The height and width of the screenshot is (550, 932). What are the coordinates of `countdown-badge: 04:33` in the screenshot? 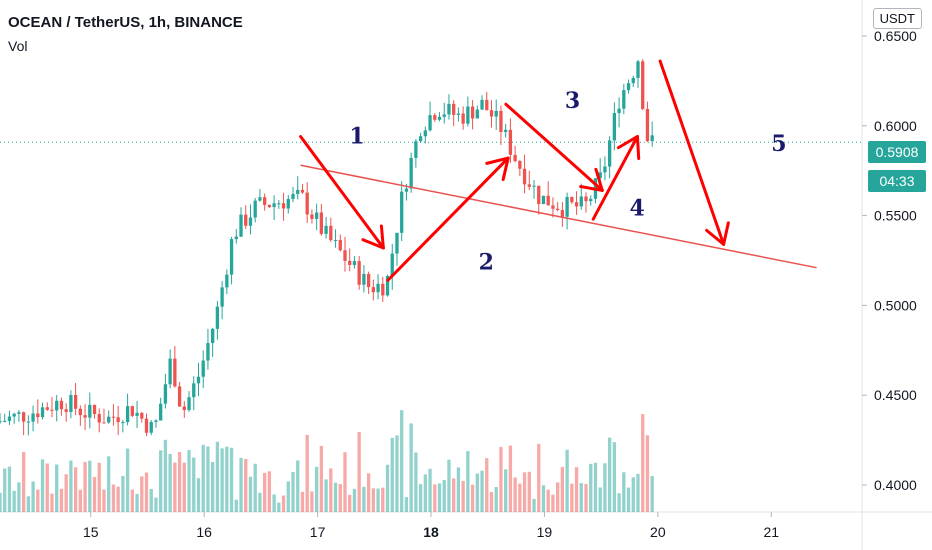 It's located at (897, 181).